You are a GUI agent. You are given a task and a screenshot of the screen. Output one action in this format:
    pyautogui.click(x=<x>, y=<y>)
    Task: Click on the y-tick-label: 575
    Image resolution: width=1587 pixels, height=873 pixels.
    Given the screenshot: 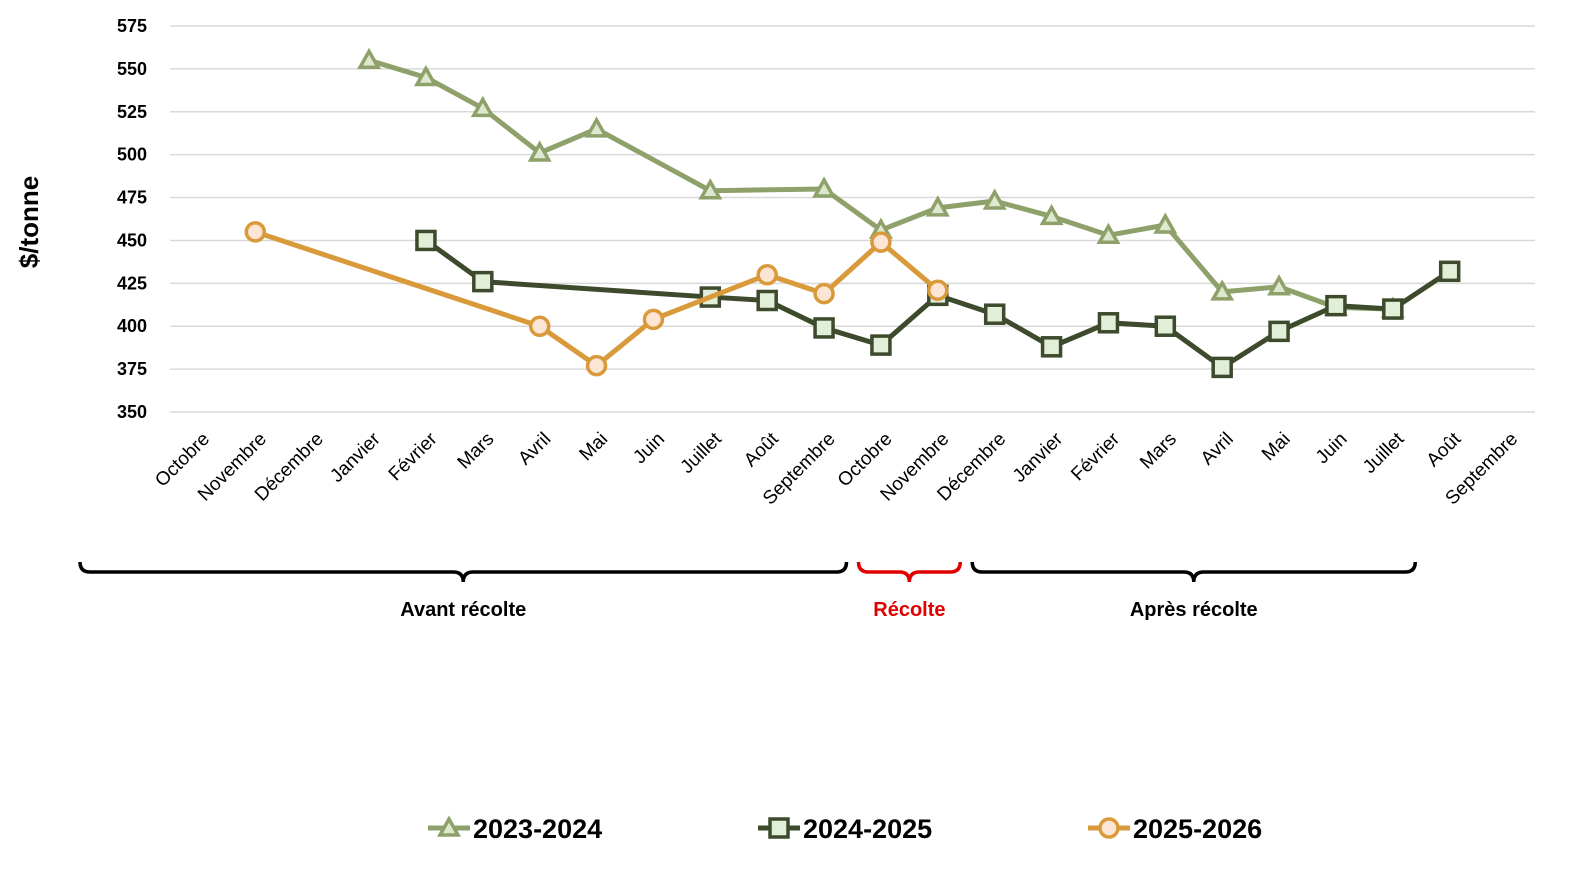 What is the action you would take?
    pyautogui.click(x=132, y=26)
    